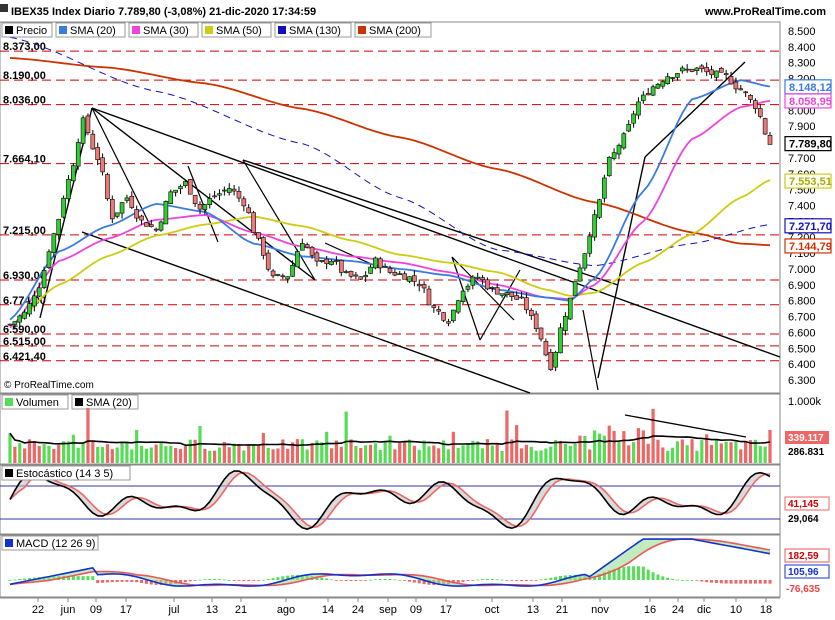 Image resolution: width=835 pixels, height=620 pixels. I want to click on price-badge-label: 8.058,95, so click(810, 102).